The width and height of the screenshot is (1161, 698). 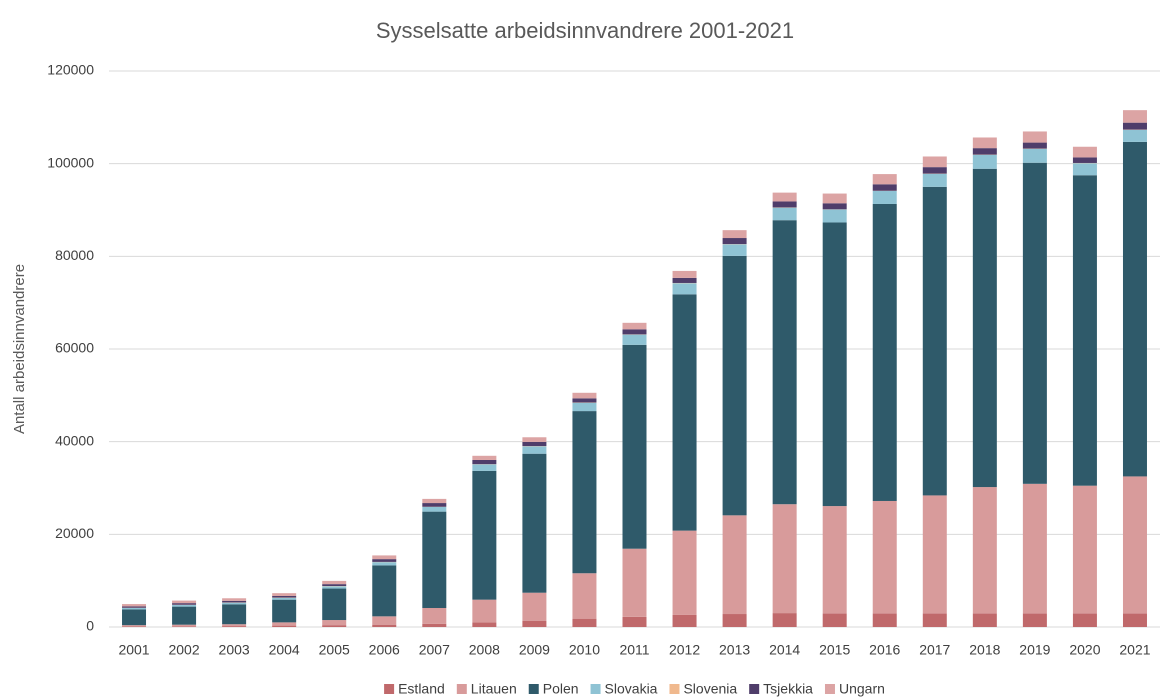 What do you see at coordinates (631, 689) in the screenshot?
I see `legend-label: Slovakia` at bounding box center [631, 689].